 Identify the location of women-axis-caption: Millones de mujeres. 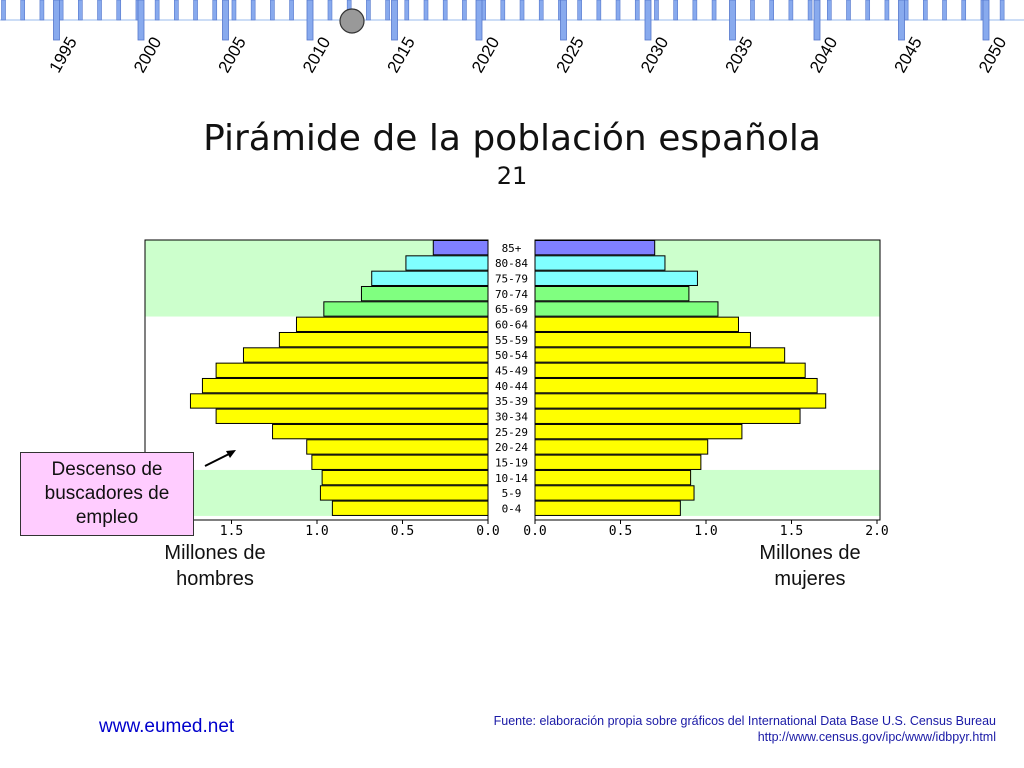
(810, 566).